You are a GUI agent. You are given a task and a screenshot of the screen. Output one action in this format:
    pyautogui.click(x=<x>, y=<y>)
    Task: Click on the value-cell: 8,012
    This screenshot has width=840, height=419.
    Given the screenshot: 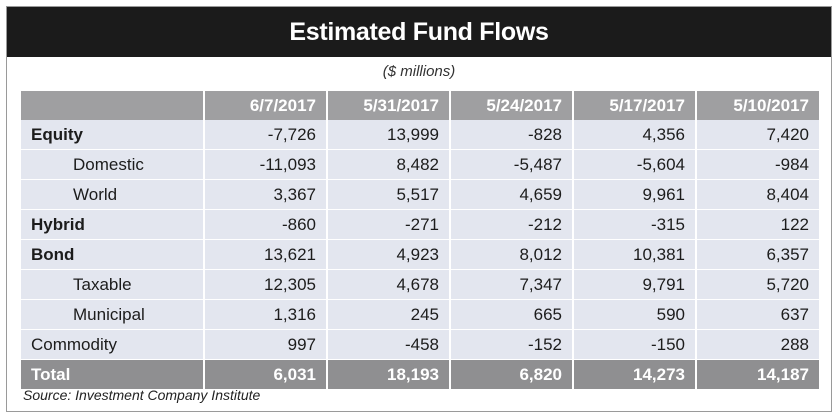 What is the action you would take?
    pyautogui.click(x=512, y=254)
    